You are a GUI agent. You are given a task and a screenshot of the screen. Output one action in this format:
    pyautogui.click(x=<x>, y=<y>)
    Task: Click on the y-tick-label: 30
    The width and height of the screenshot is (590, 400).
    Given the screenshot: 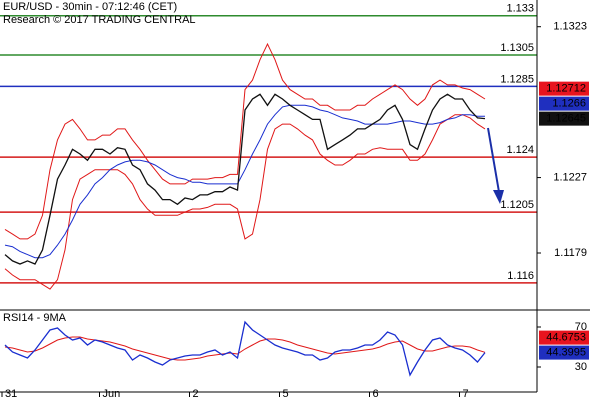 What is the action you would take?
    pyautogui.click(x=581, y=367)
    